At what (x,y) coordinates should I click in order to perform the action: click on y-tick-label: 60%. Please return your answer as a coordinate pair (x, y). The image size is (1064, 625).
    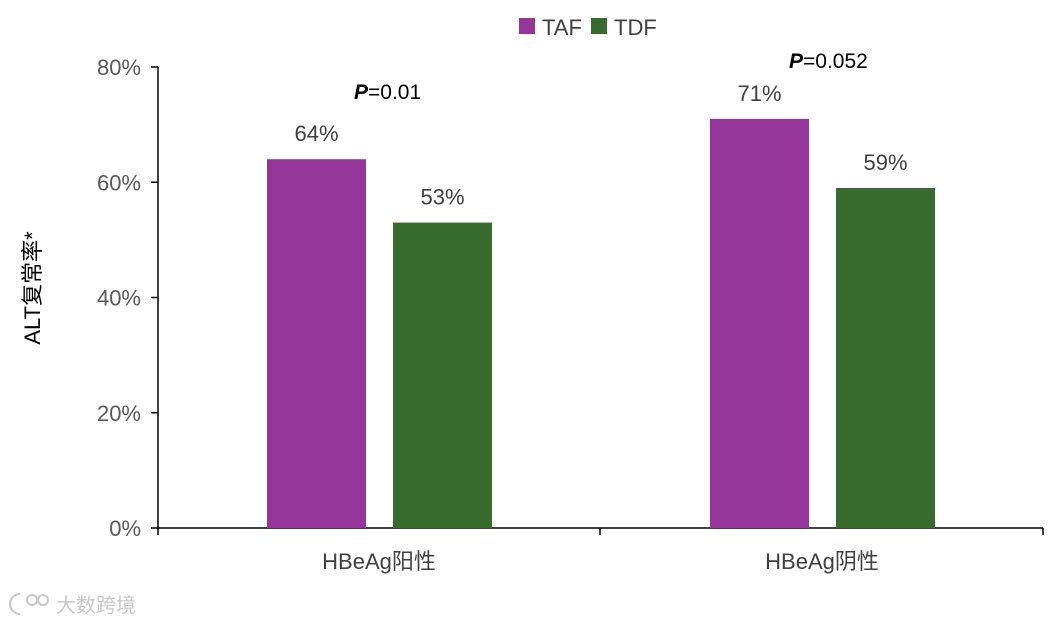
    Looking at the image, I should click on (119, 182).